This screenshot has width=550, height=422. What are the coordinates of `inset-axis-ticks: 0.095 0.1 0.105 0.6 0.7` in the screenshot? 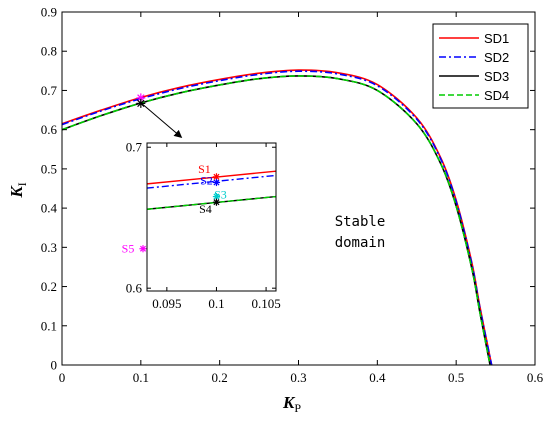 It's located at (203, 225).